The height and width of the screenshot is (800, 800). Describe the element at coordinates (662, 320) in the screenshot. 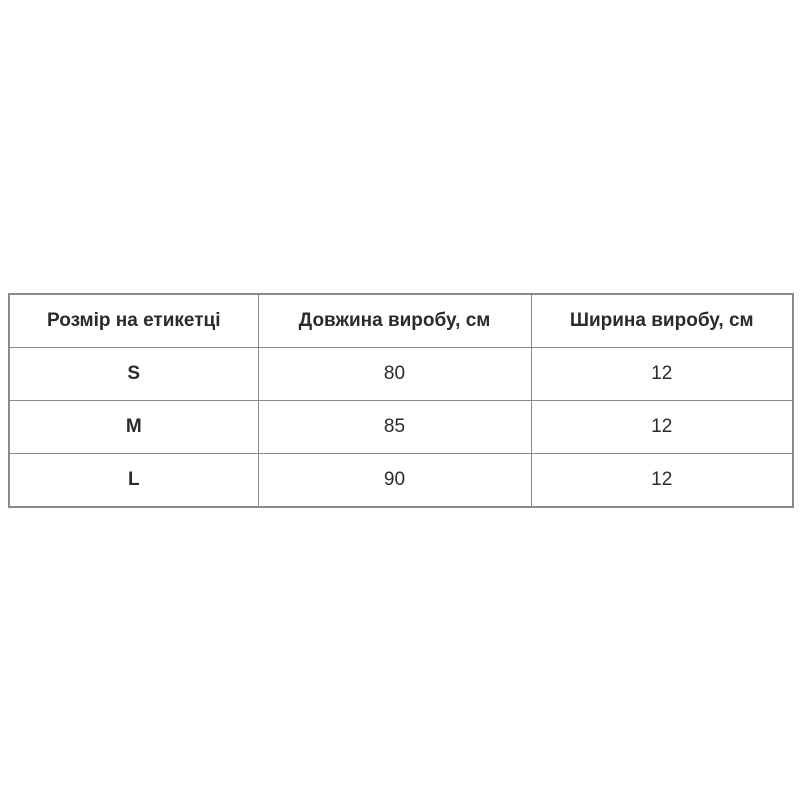

I see `column-header-width: Ширина виробу, см` at that location.